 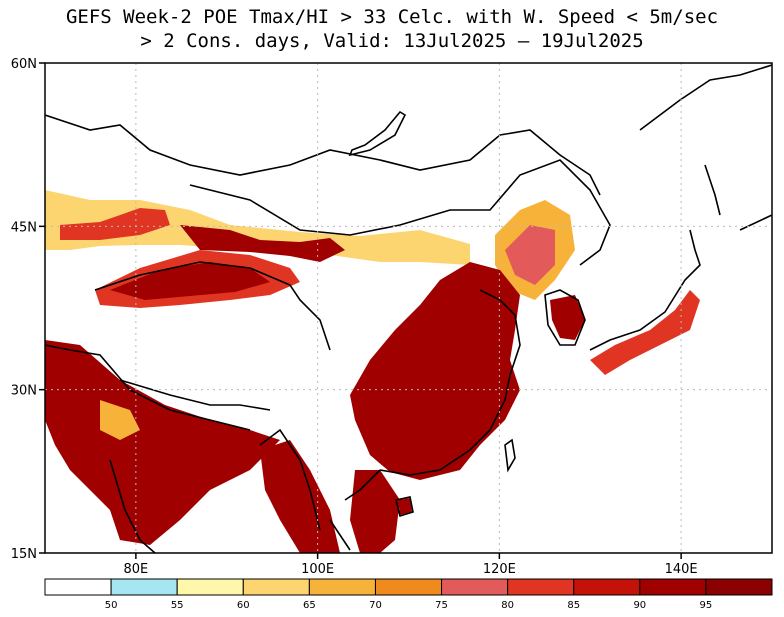 I want to click on coast-hainan, so click(x=404, y=507).